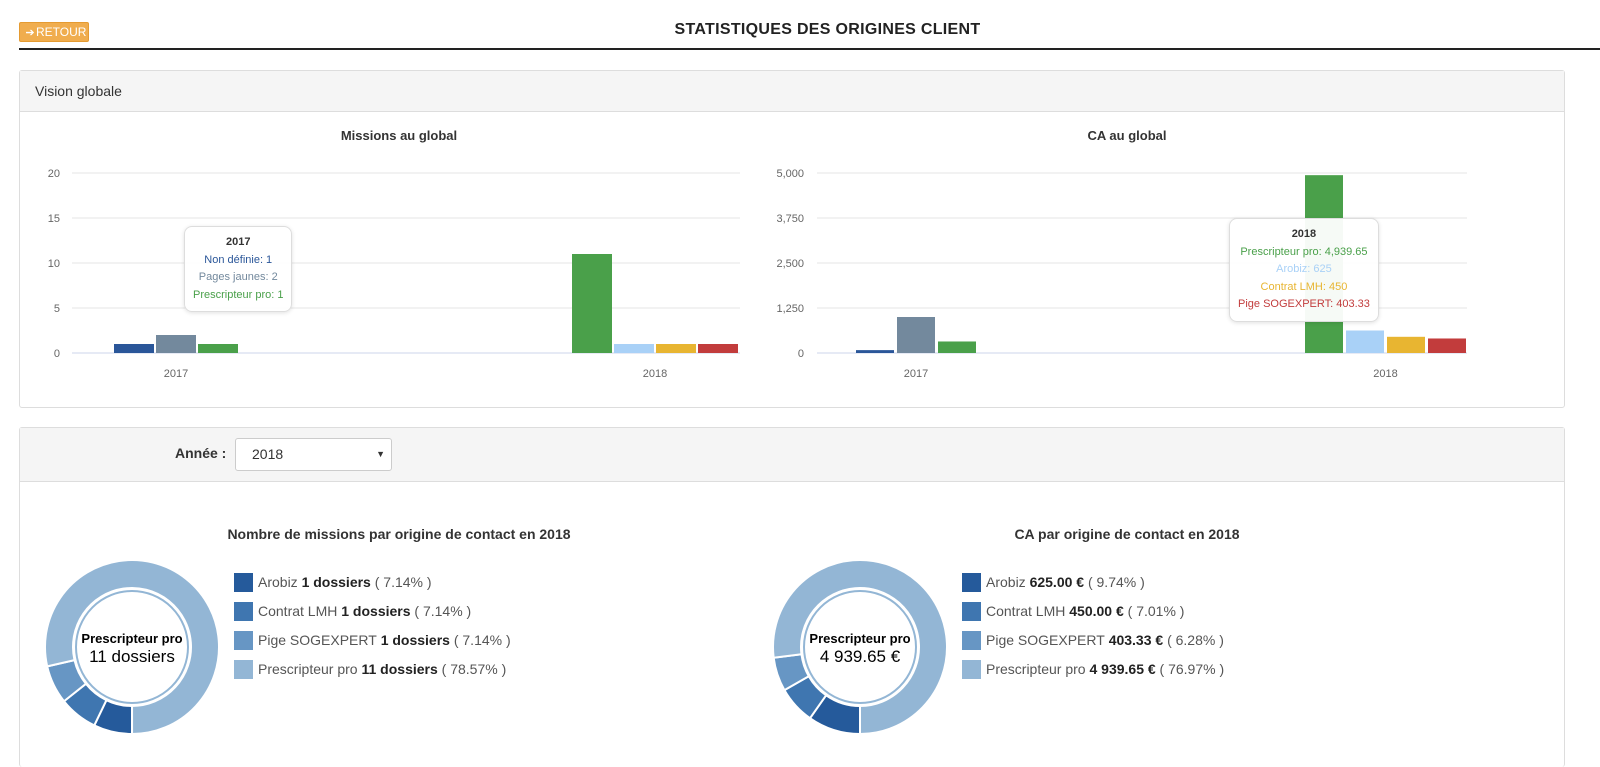 Image resolution: width=1600 pixels, height=767 pixels. Describe the element at coordinates (1156, 611) in the screenshot. I see `legend-percent: ( 7.01% )` at that location.